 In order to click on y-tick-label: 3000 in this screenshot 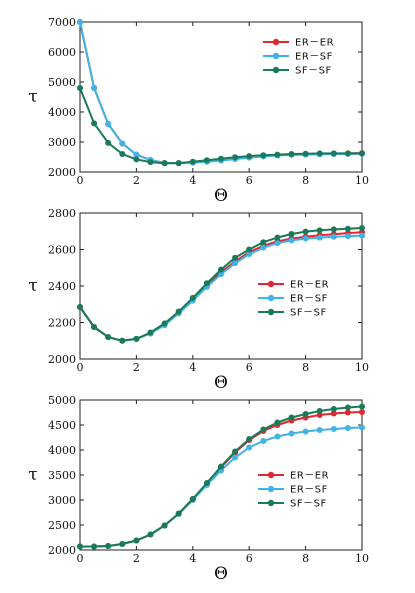, I will do `click(62, 142)`.